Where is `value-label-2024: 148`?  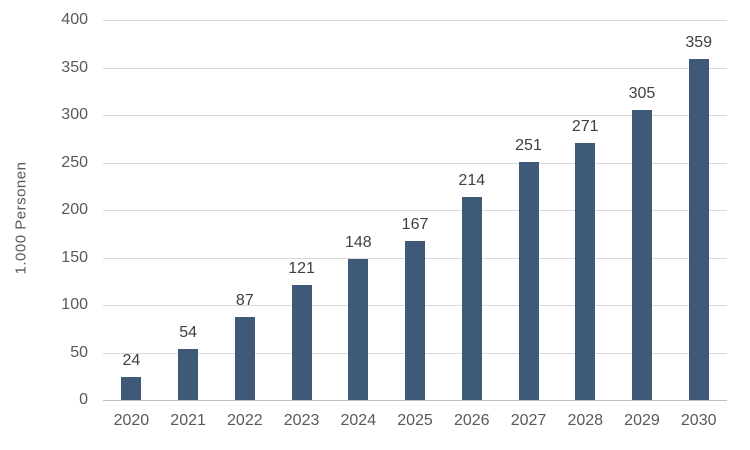 value-label-2024: 148 is located at coordinates (358, 243).